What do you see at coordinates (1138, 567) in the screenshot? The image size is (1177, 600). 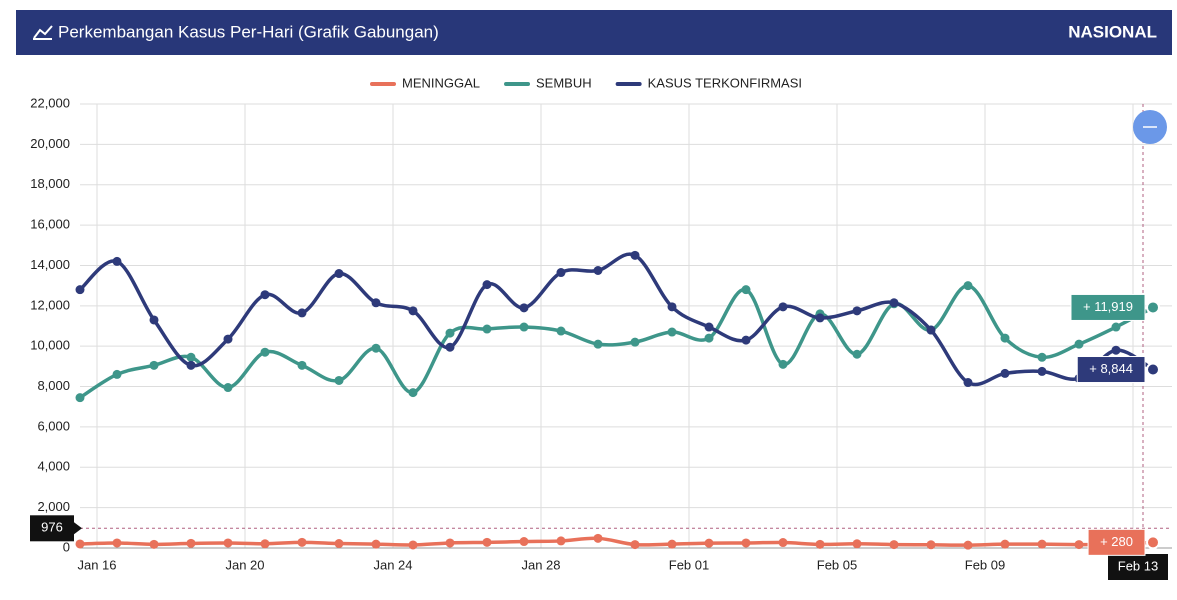 I see `x-tooltip-box` at bounding box center [1138, 567].